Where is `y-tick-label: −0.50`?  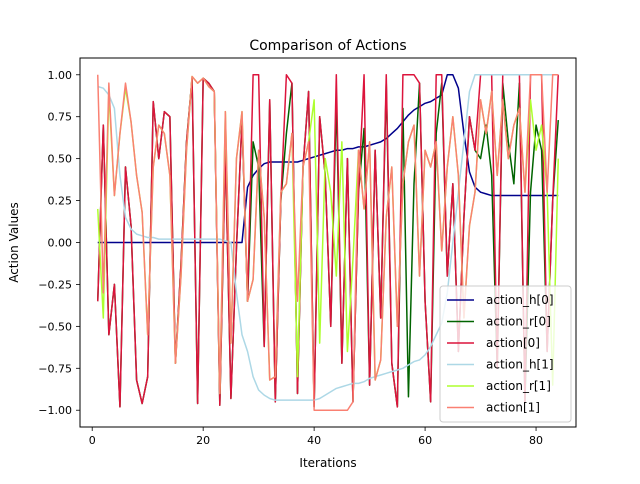 y-tick-label: −0.50 is located at coordinates (55, 326).